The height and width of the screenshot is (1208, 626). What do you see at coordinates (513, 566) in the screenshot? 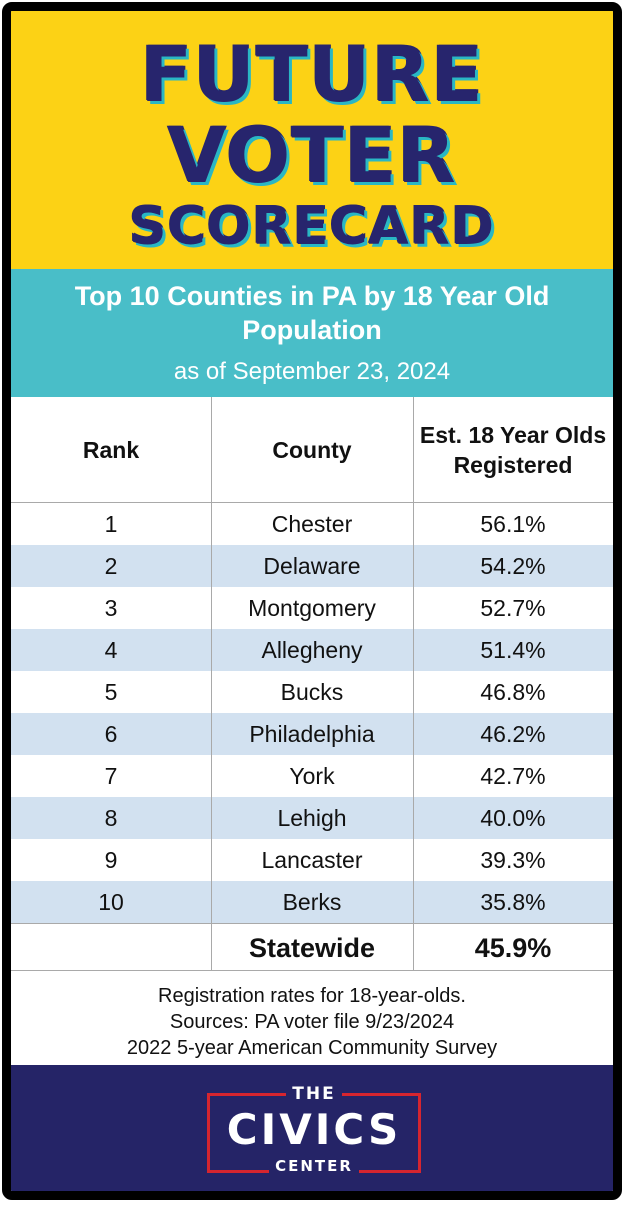
I see `registered-cell: 54.2%` at bounding box center [513, 566].